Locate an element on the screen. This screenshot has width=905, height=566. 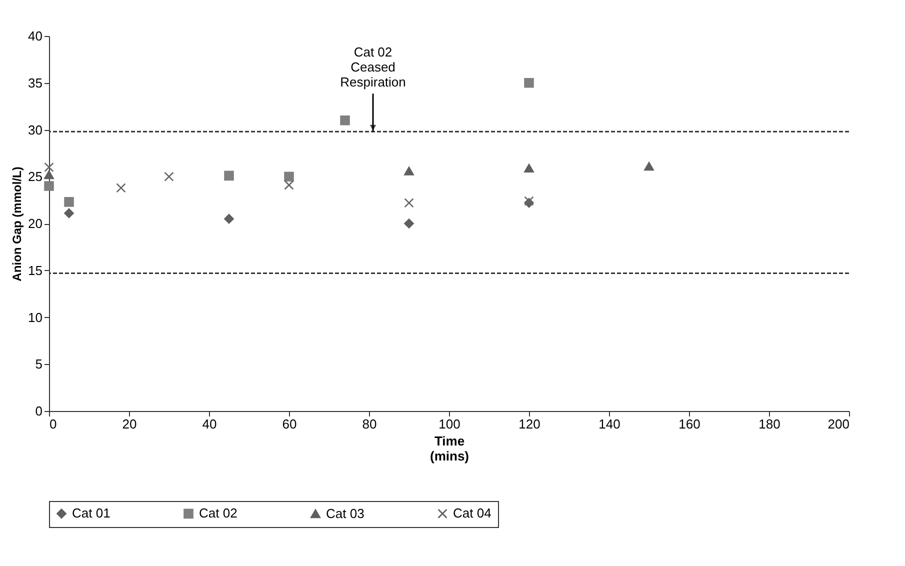
x-tick-label: 80 is located at coordinates (369, 424).